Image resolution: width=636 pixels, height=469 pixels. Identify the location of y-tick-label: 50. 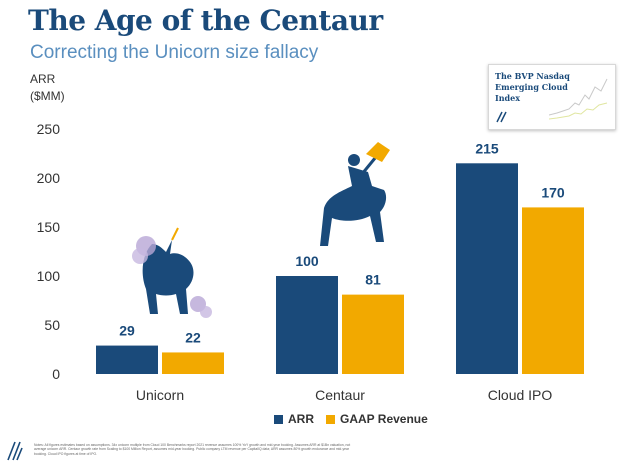
(52, 325).